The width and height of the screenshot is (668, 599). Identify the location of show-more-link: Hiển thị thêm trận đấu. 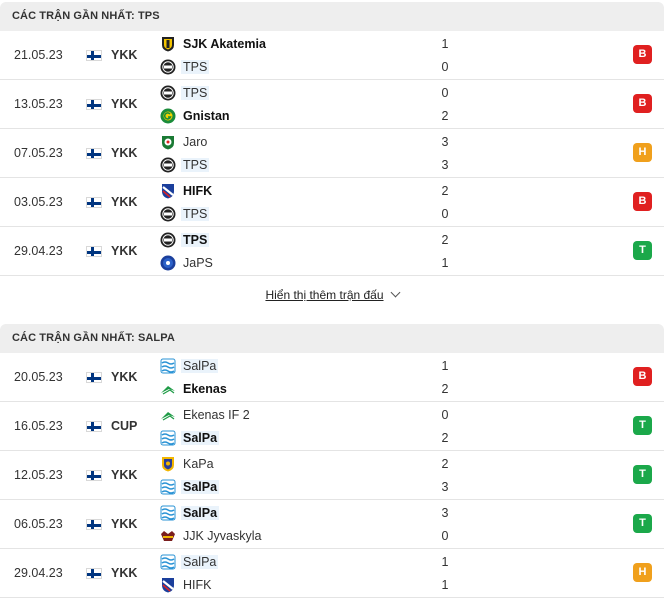
(332, 294).